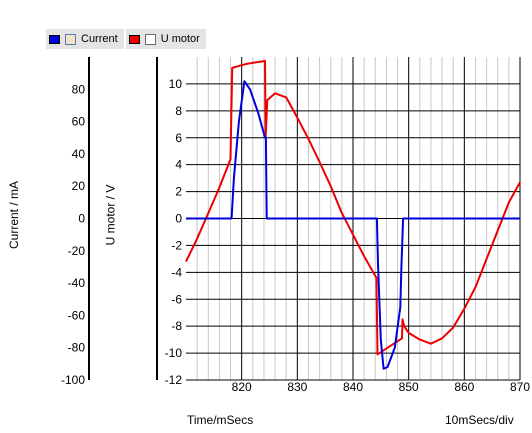  What do you see at coordinates (176, 272) in the screenshot?
I see `u-motor-tick-label: -4` at bounding box center [176, 272].